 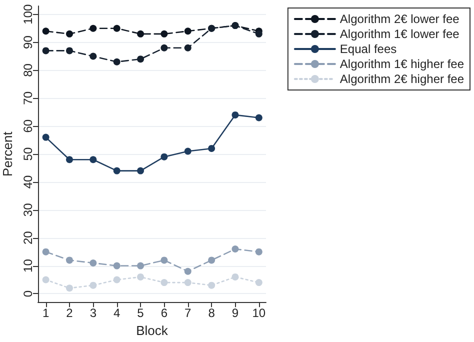 What do you see at coordinates (28, 181) in the screenshot?
I see `y-tick-label: 40` at bounding box center [28, 181].